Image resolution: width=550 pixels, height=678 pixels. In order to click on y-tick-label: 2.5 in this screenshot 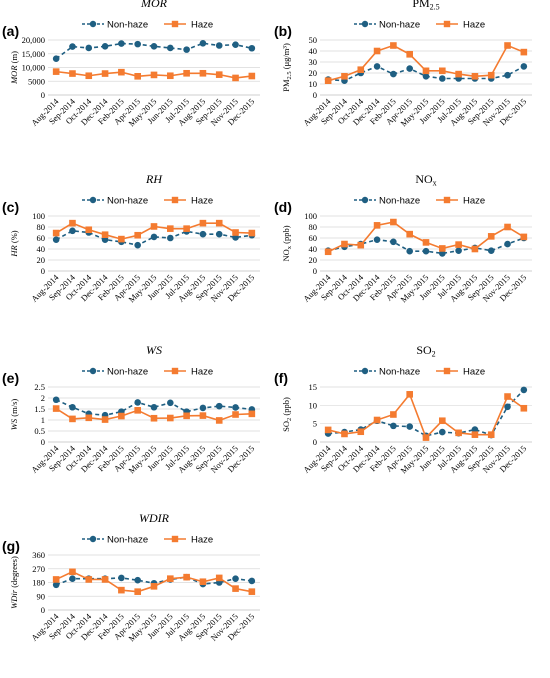, I will do `click(39, 387)`.